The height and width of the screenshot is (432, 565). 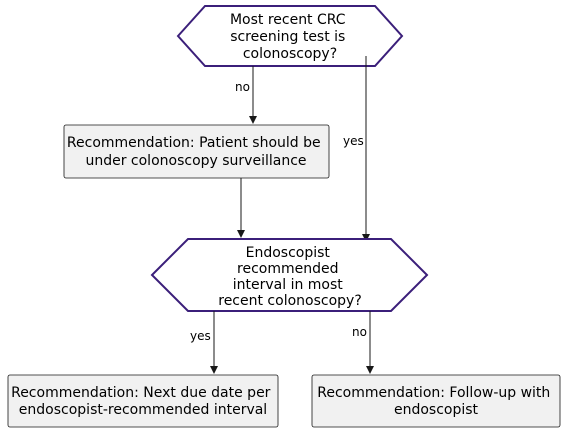 I want to click on decision-colonoscopy-line-2: screening test is, so click(x=287, y=37).